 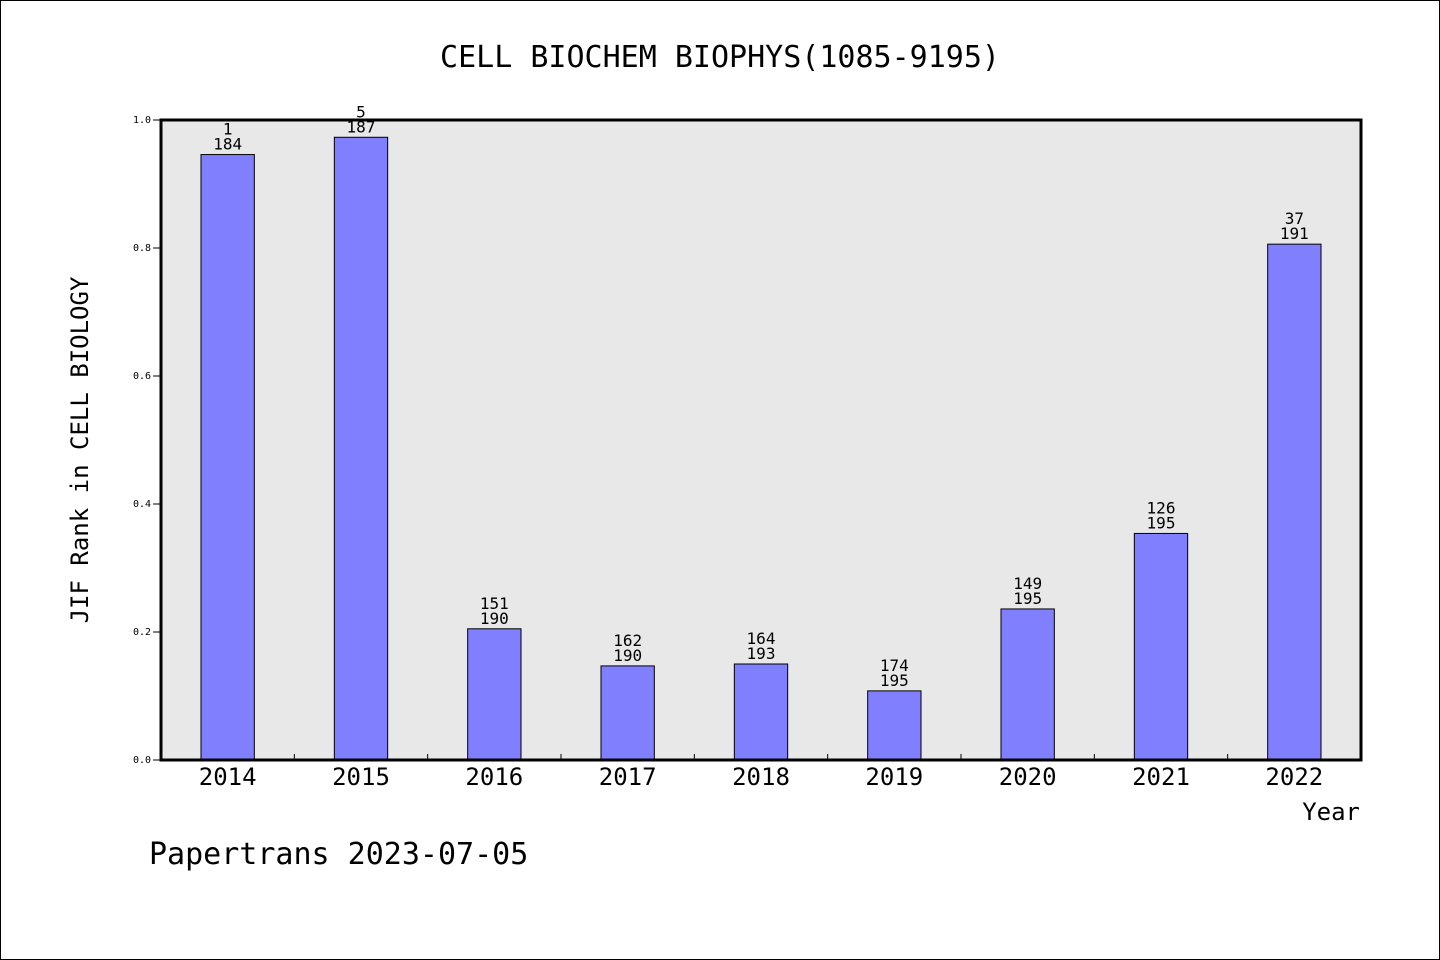 What do you see at coordinates (361, 448) in the screenshot?
I see `bar-2015` at bounding box center [361, 448].